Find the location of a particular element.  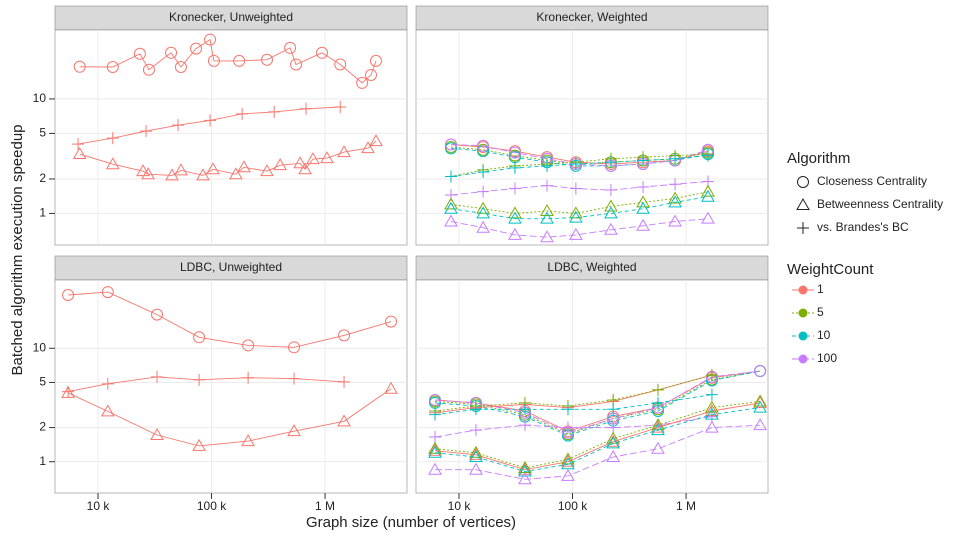

x-axis-label: Graph size (number of vertices) is located at coordinates (411, 522).